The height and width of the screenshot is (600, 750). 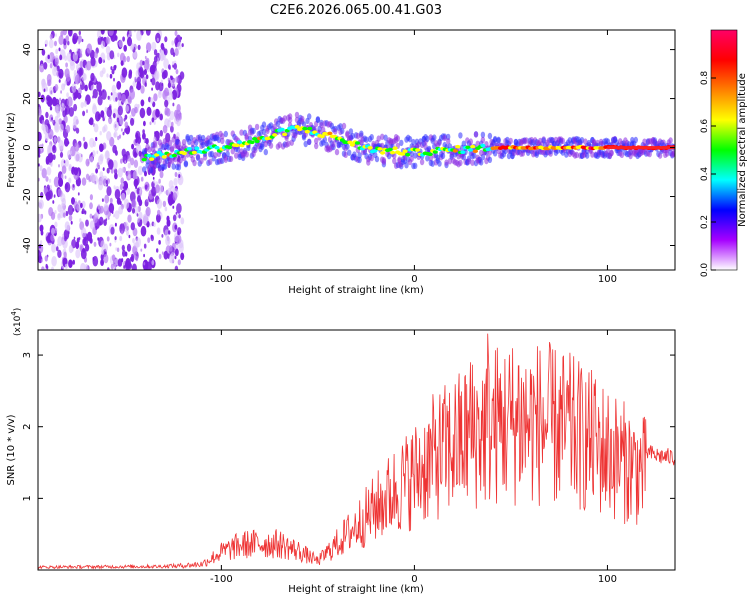 What do you see at coordinates (11, 449) in the screenshot?
I see `snr-y-label: SNR (10 * v/v)` at bounding box center [11, 449].